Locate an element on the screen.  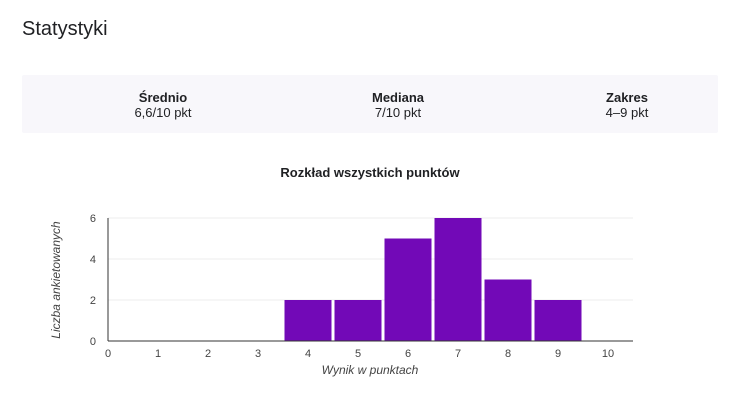
x-tick-label: 6 is located at coordinates (408, 354).